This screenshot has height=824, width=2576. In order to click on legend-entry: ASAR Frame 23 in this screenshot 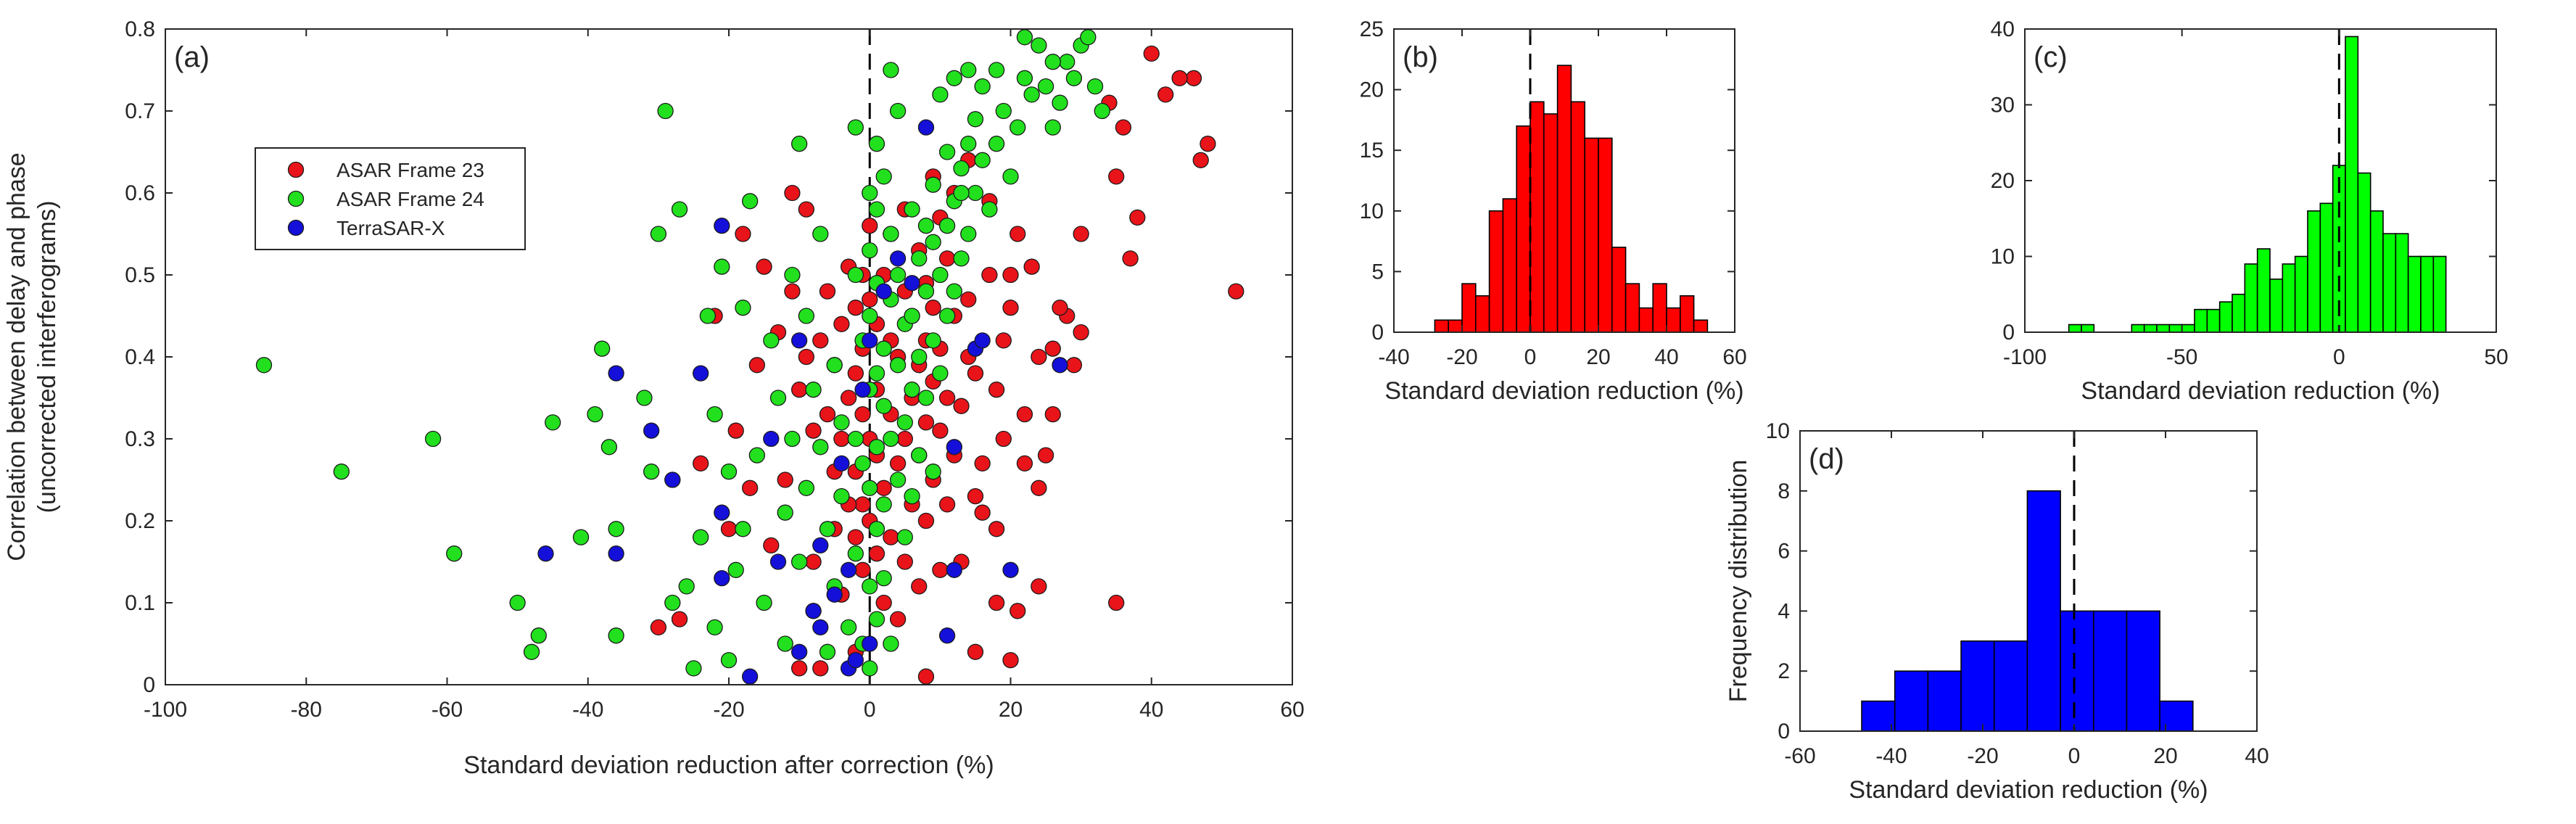, I will do `click(411, 170)`.